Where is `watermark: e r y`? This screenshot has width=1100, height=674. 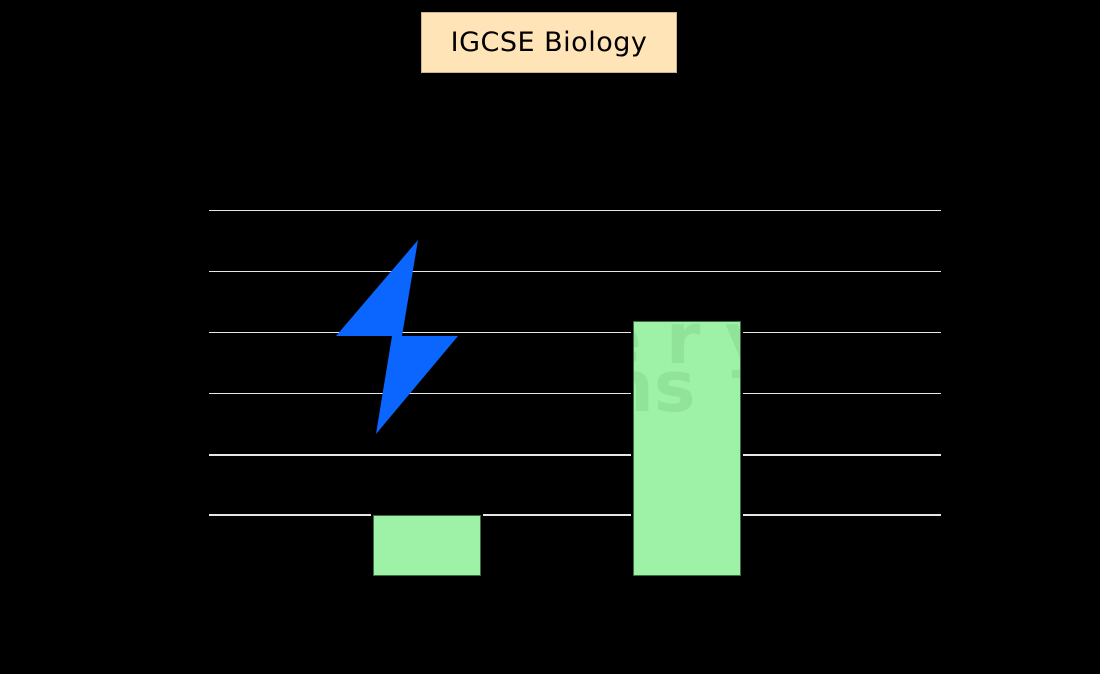
watermark: e r y is located at coordinates (687, 350).